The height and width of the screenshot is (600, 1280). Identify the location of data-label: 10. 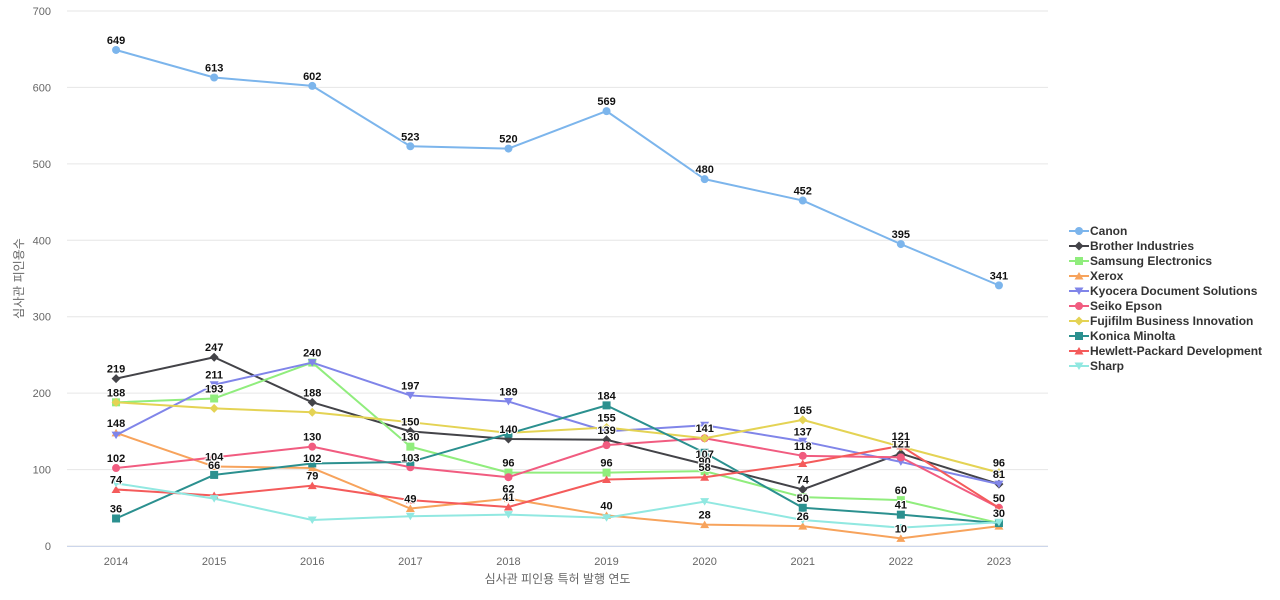
(901, 529).